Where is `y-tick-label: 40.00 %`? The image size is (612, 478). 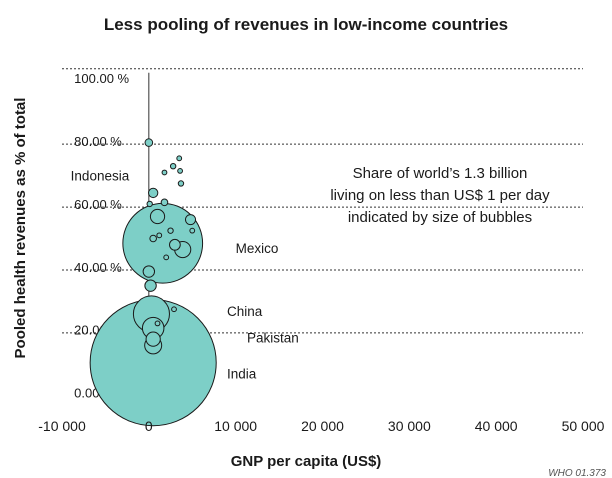
y-tick-label: 40.00 % is located at coordinates (98, 267).